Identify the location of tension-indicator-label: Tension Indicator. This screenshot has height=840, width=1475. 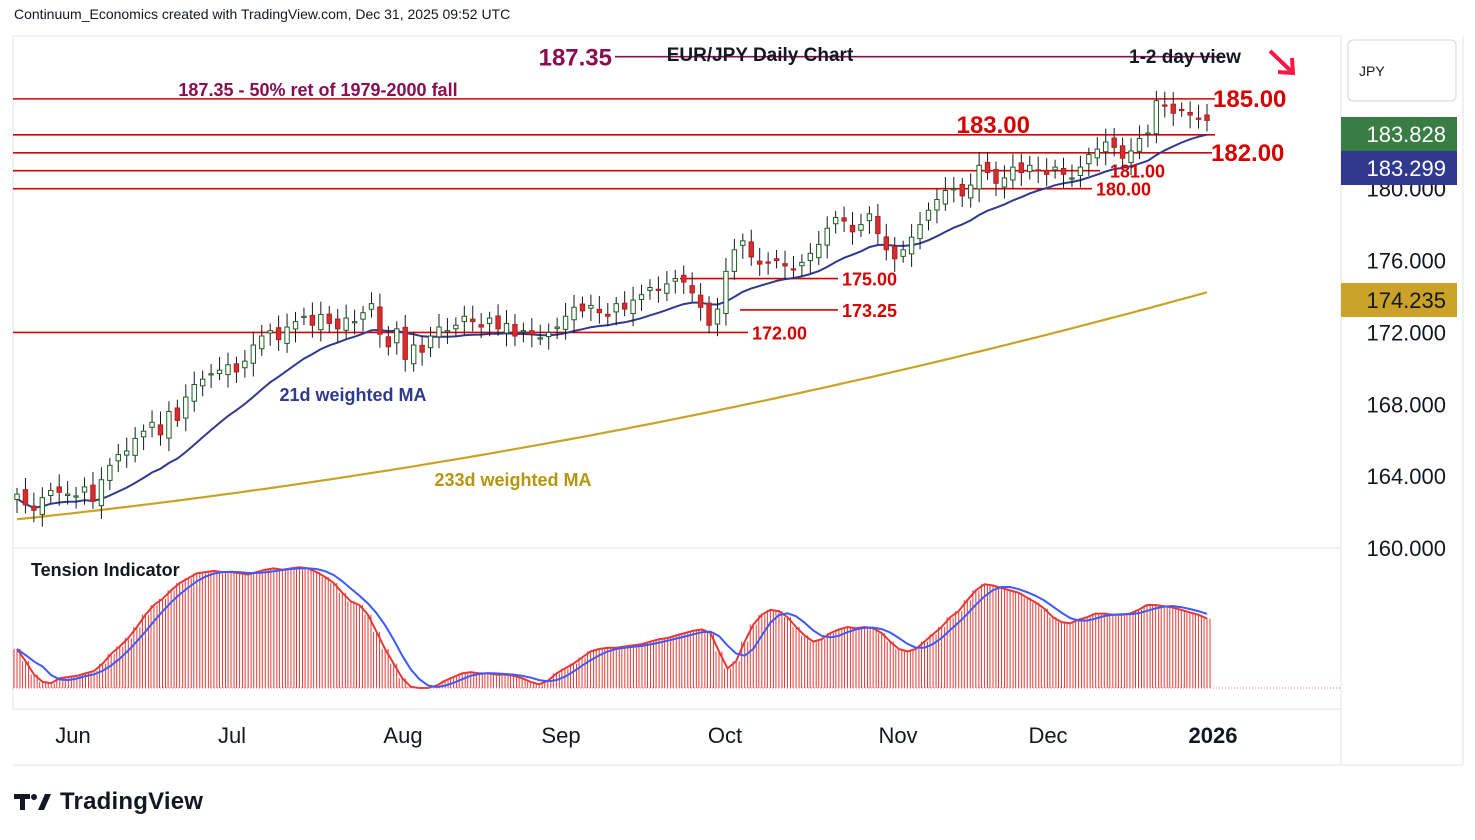
(105, 570).